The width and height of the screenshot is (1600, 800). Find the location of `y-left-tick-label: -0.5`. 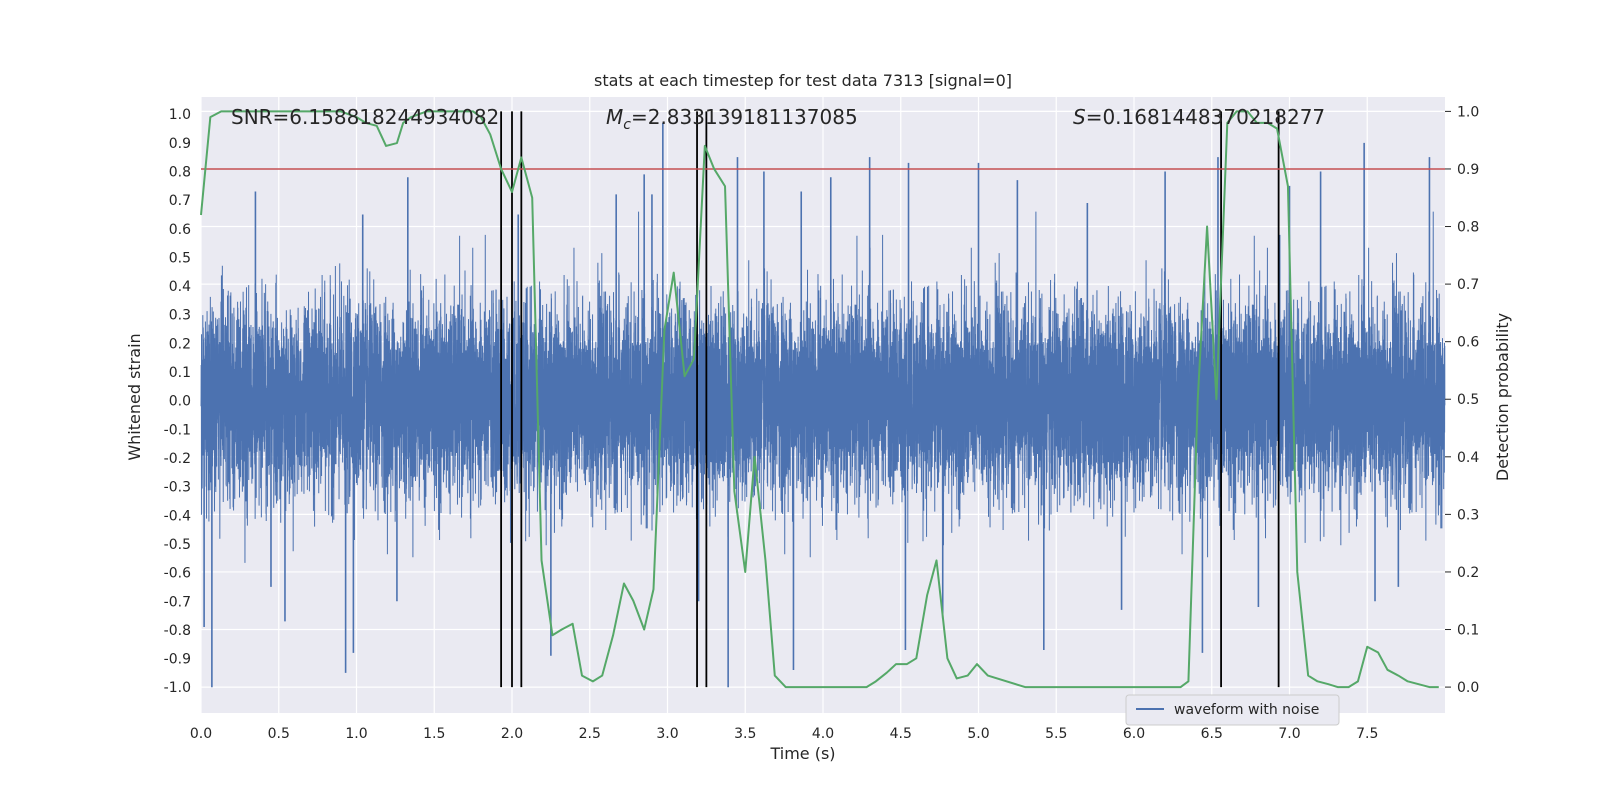

y-left-tick-label: -0.5 is located at coordinates (177, 545).